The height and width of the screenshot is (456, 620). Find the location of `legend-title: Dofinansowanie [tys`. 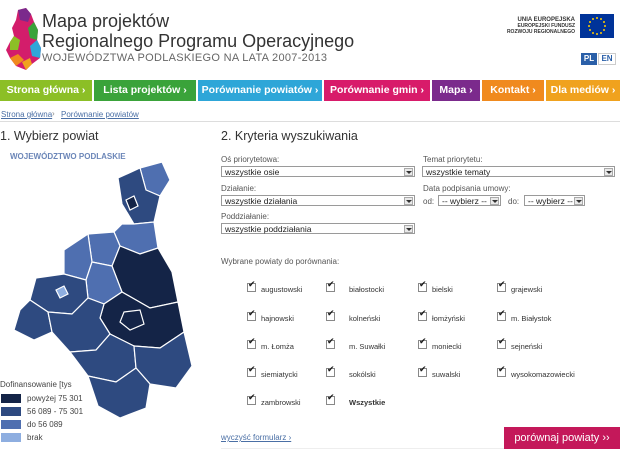

legend-title: Dofinansowanie [tys is located at coordinates (36, 384).